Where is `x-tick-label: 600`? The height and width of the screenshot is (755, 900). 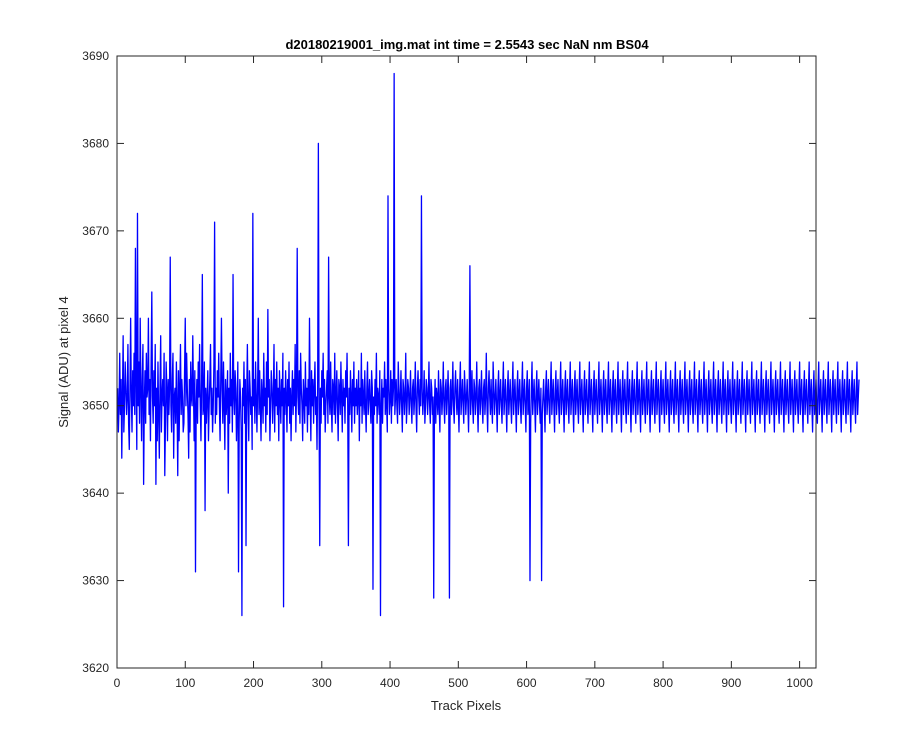
x-tick-label: 600 is located at coordinates (527, 683).